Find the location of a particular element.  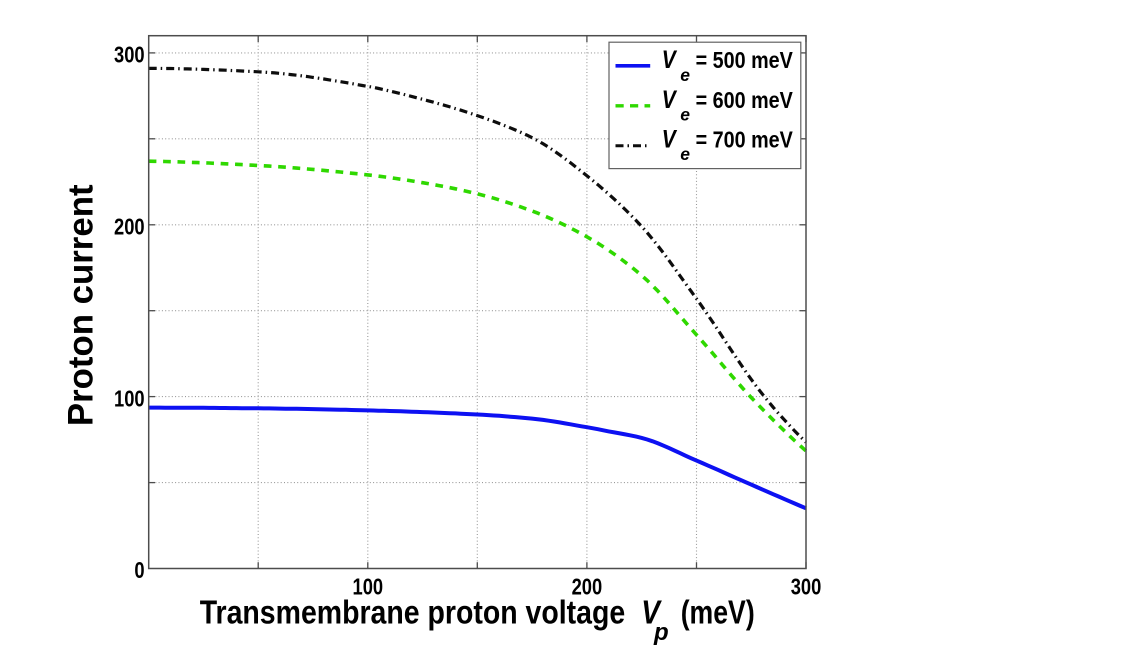

svg-text: 0 is located at coordinates (139, 570).